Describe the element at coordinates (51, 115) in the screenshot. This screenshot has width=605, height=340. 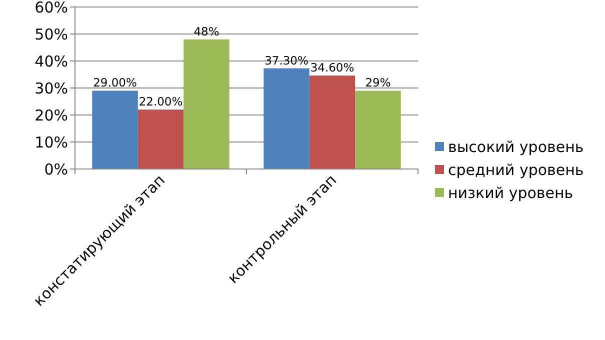
I see `y-tick-label: 20%` at that location.